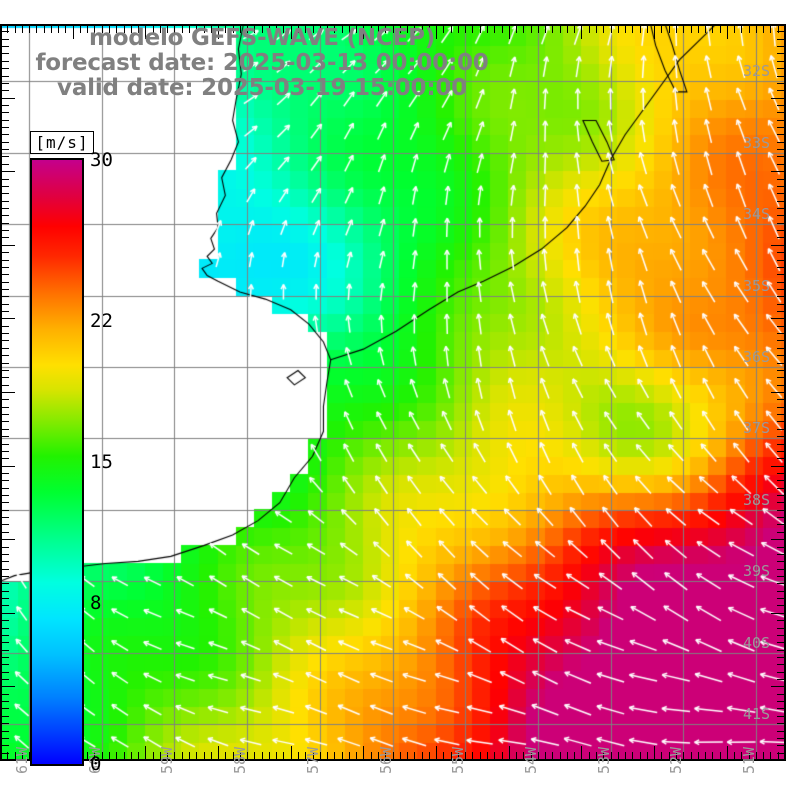  I want to click on lat-label-41S: 41S, so click(757, 714).